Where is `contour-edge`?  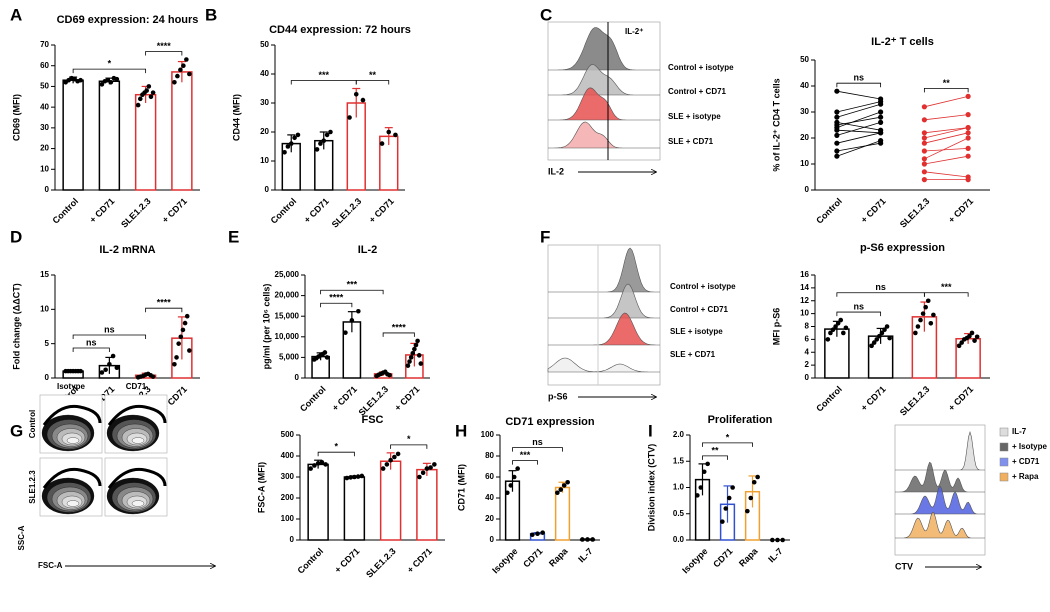 contour-edge is located at coordinates (72, 415).